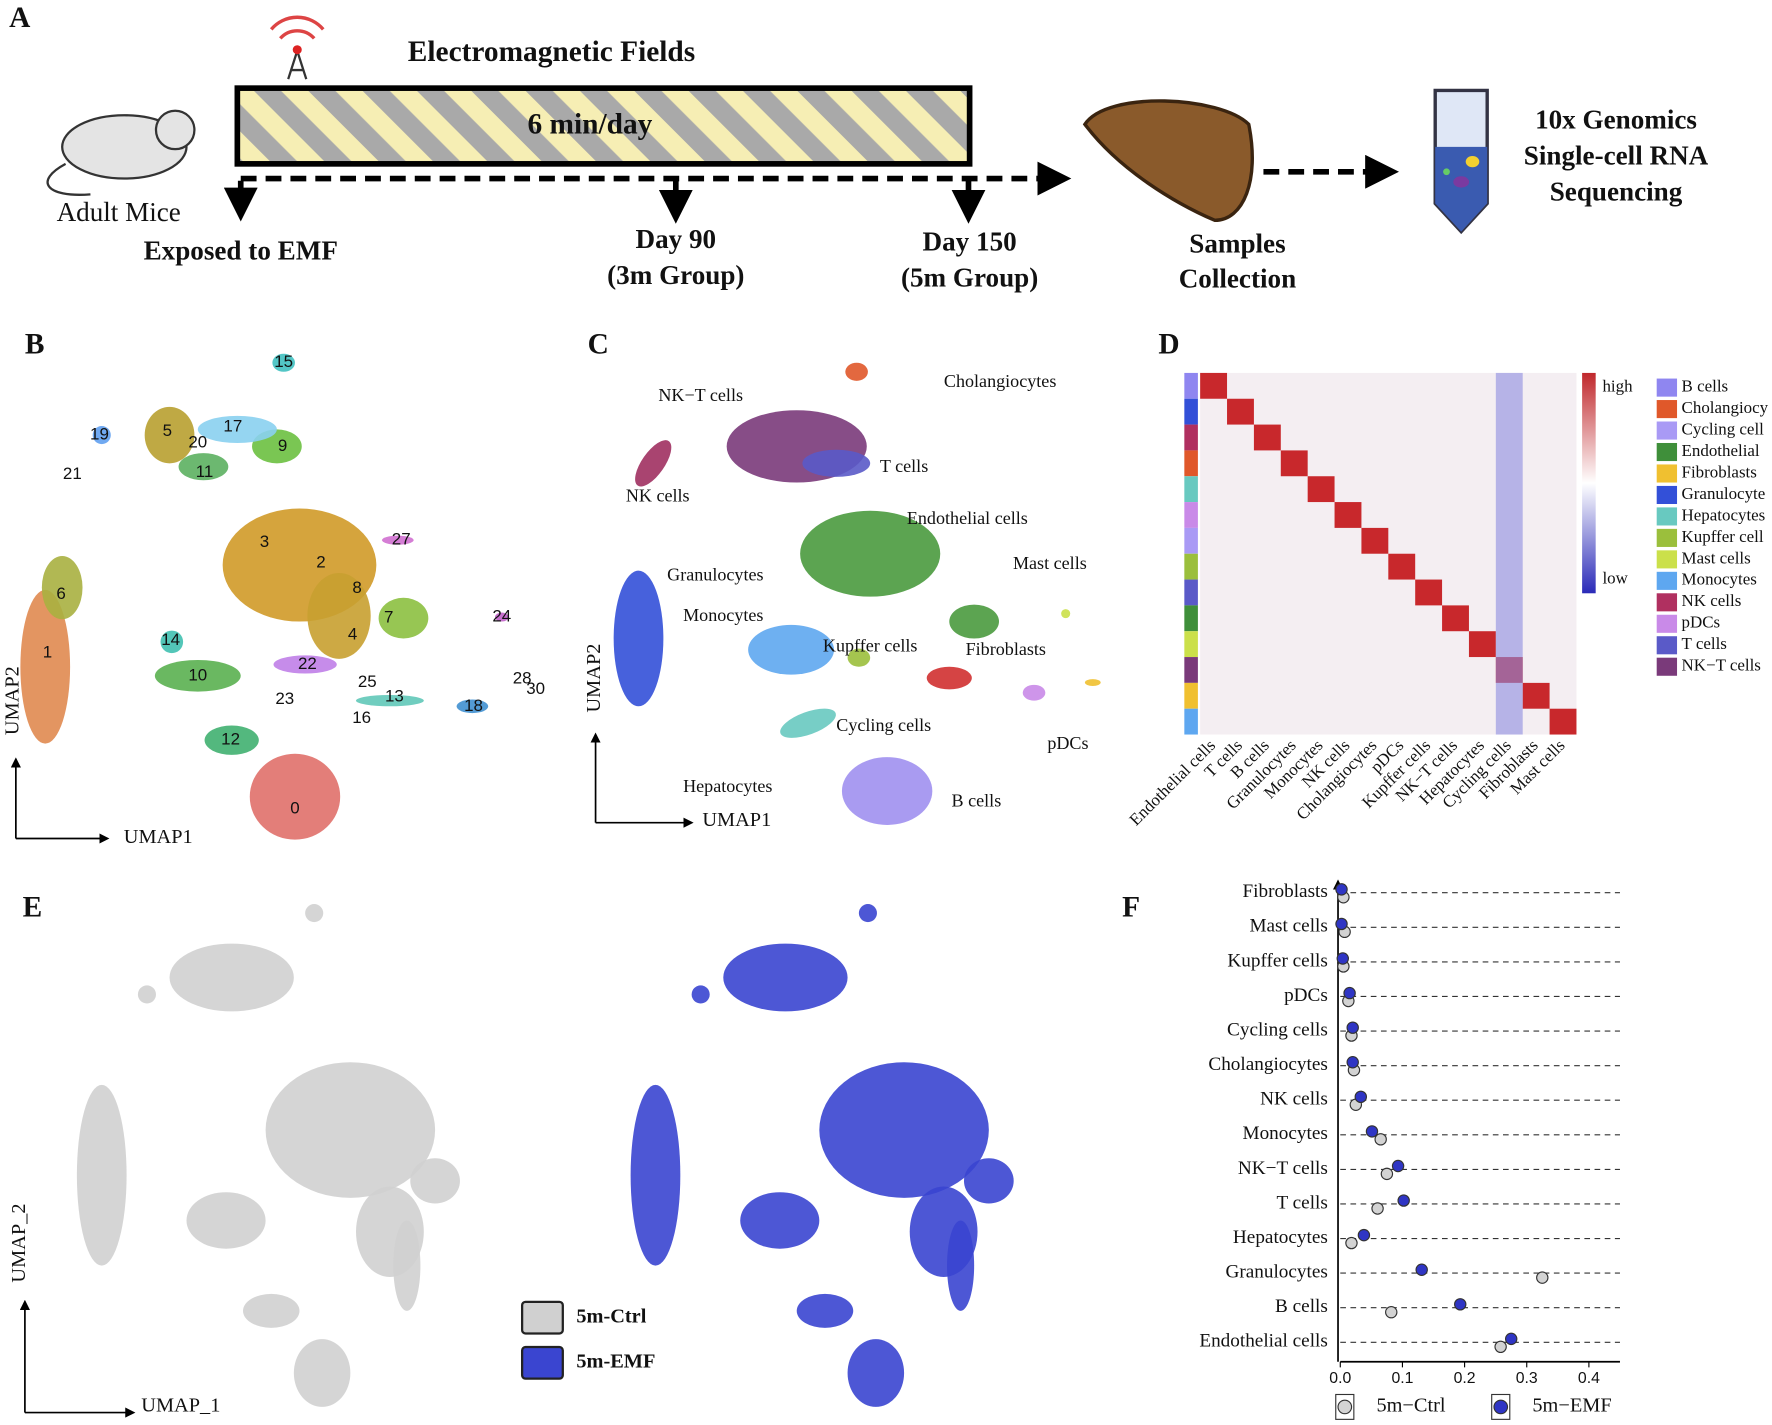 This screenshot has height=1425, width=1772. What do you see at coordinates (1589, 1378) in the screenshot?
I see `x-tick-label: 0.4` at bounding box center [1589, 1378].